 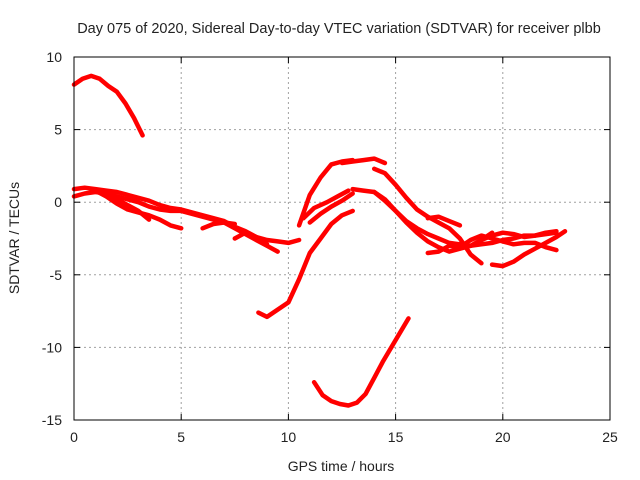 I want to click on x-tick-label: 0, so click(x=74, y=437).